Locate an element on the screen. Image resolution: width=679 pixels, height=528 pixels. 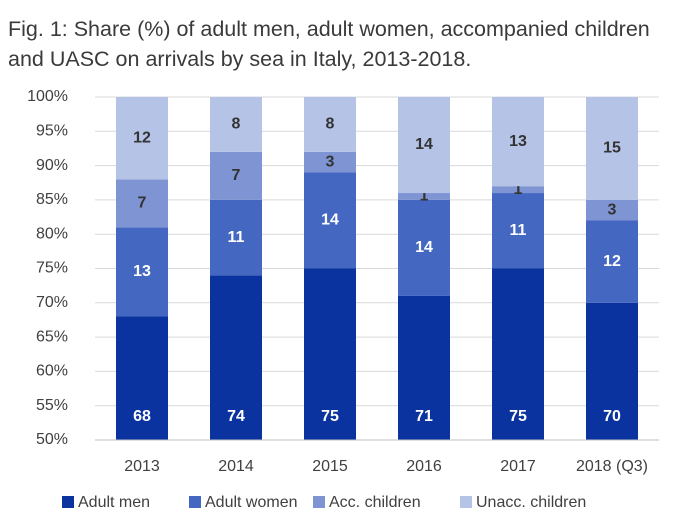
data-label: 68 is located at coordinates (142, 416).